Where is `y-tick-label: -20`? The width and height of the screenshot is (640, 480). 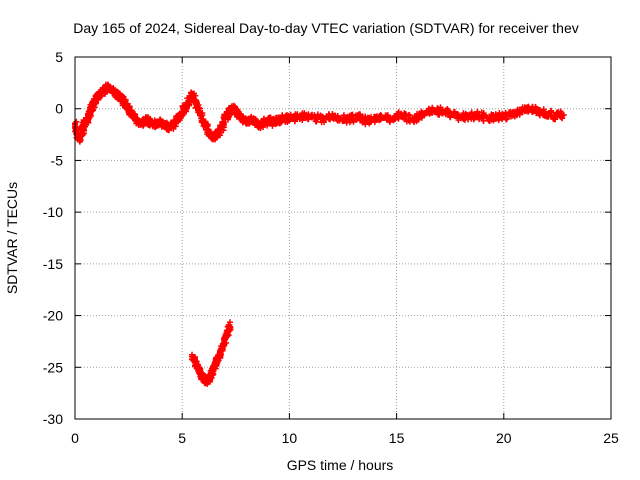
y-tick-label: -20 is located at coordinates (53, 316).